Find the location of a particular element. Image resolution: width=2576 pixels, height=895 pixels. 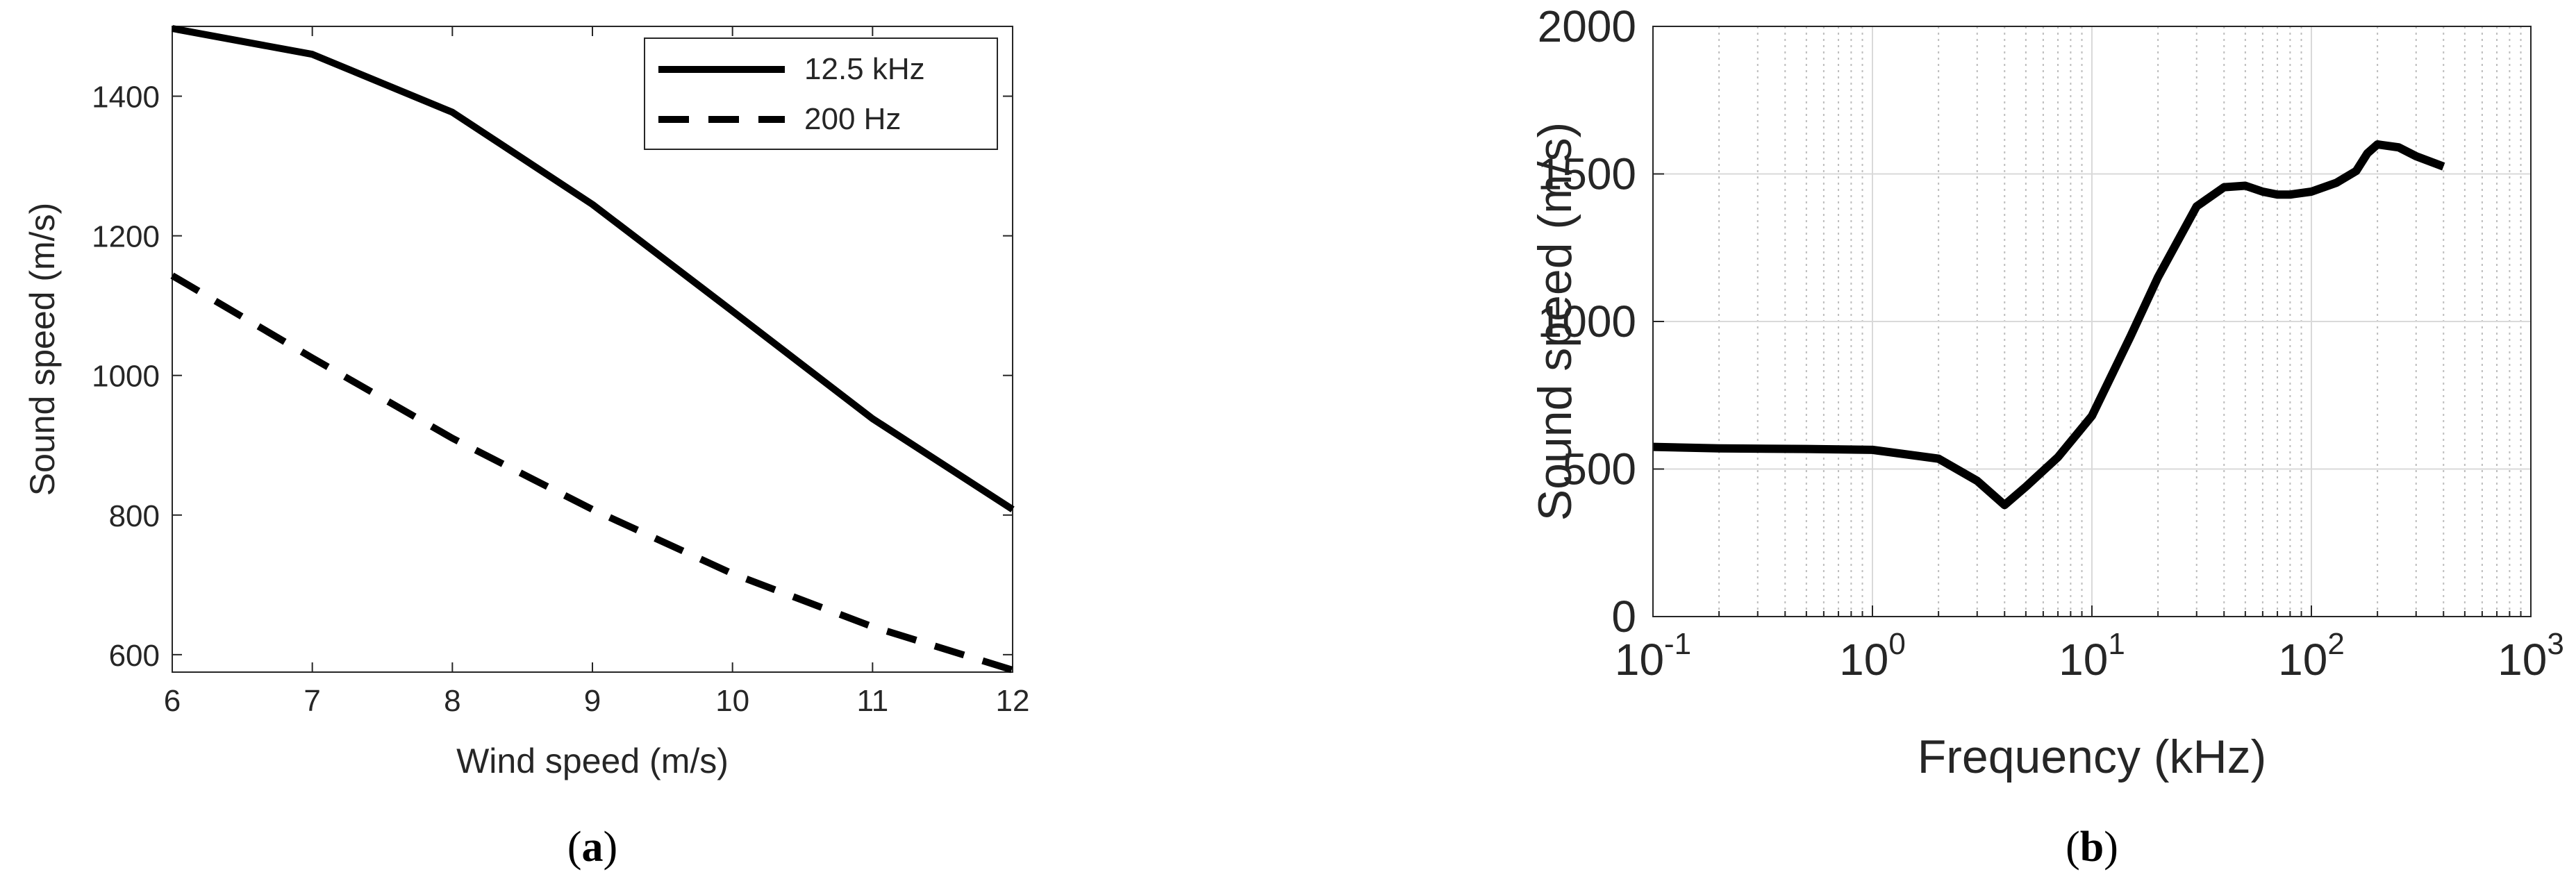

y-tick-label-a: 1200 is located at coordinates (126, 237).